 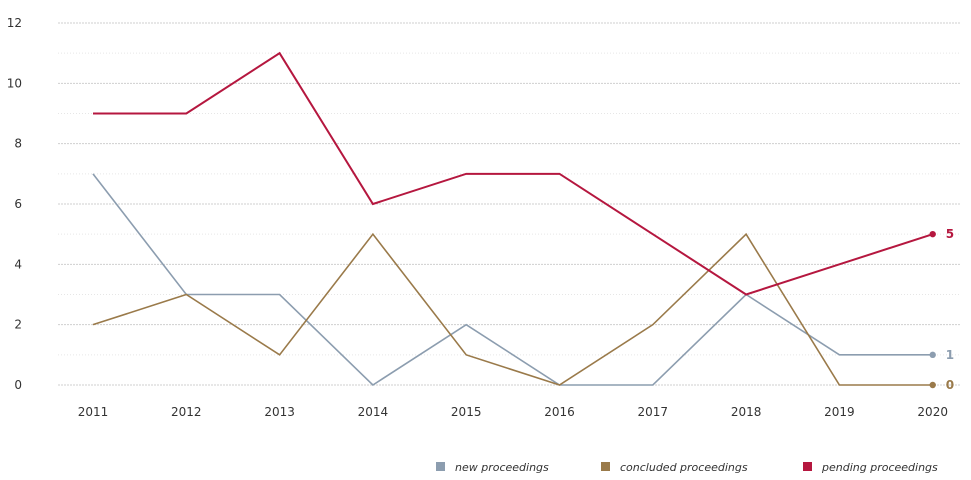 What do you see at coordinates (18, 325) in the screenshot?
I see `y-tick-label: 2` at bounding box center [18, 325].